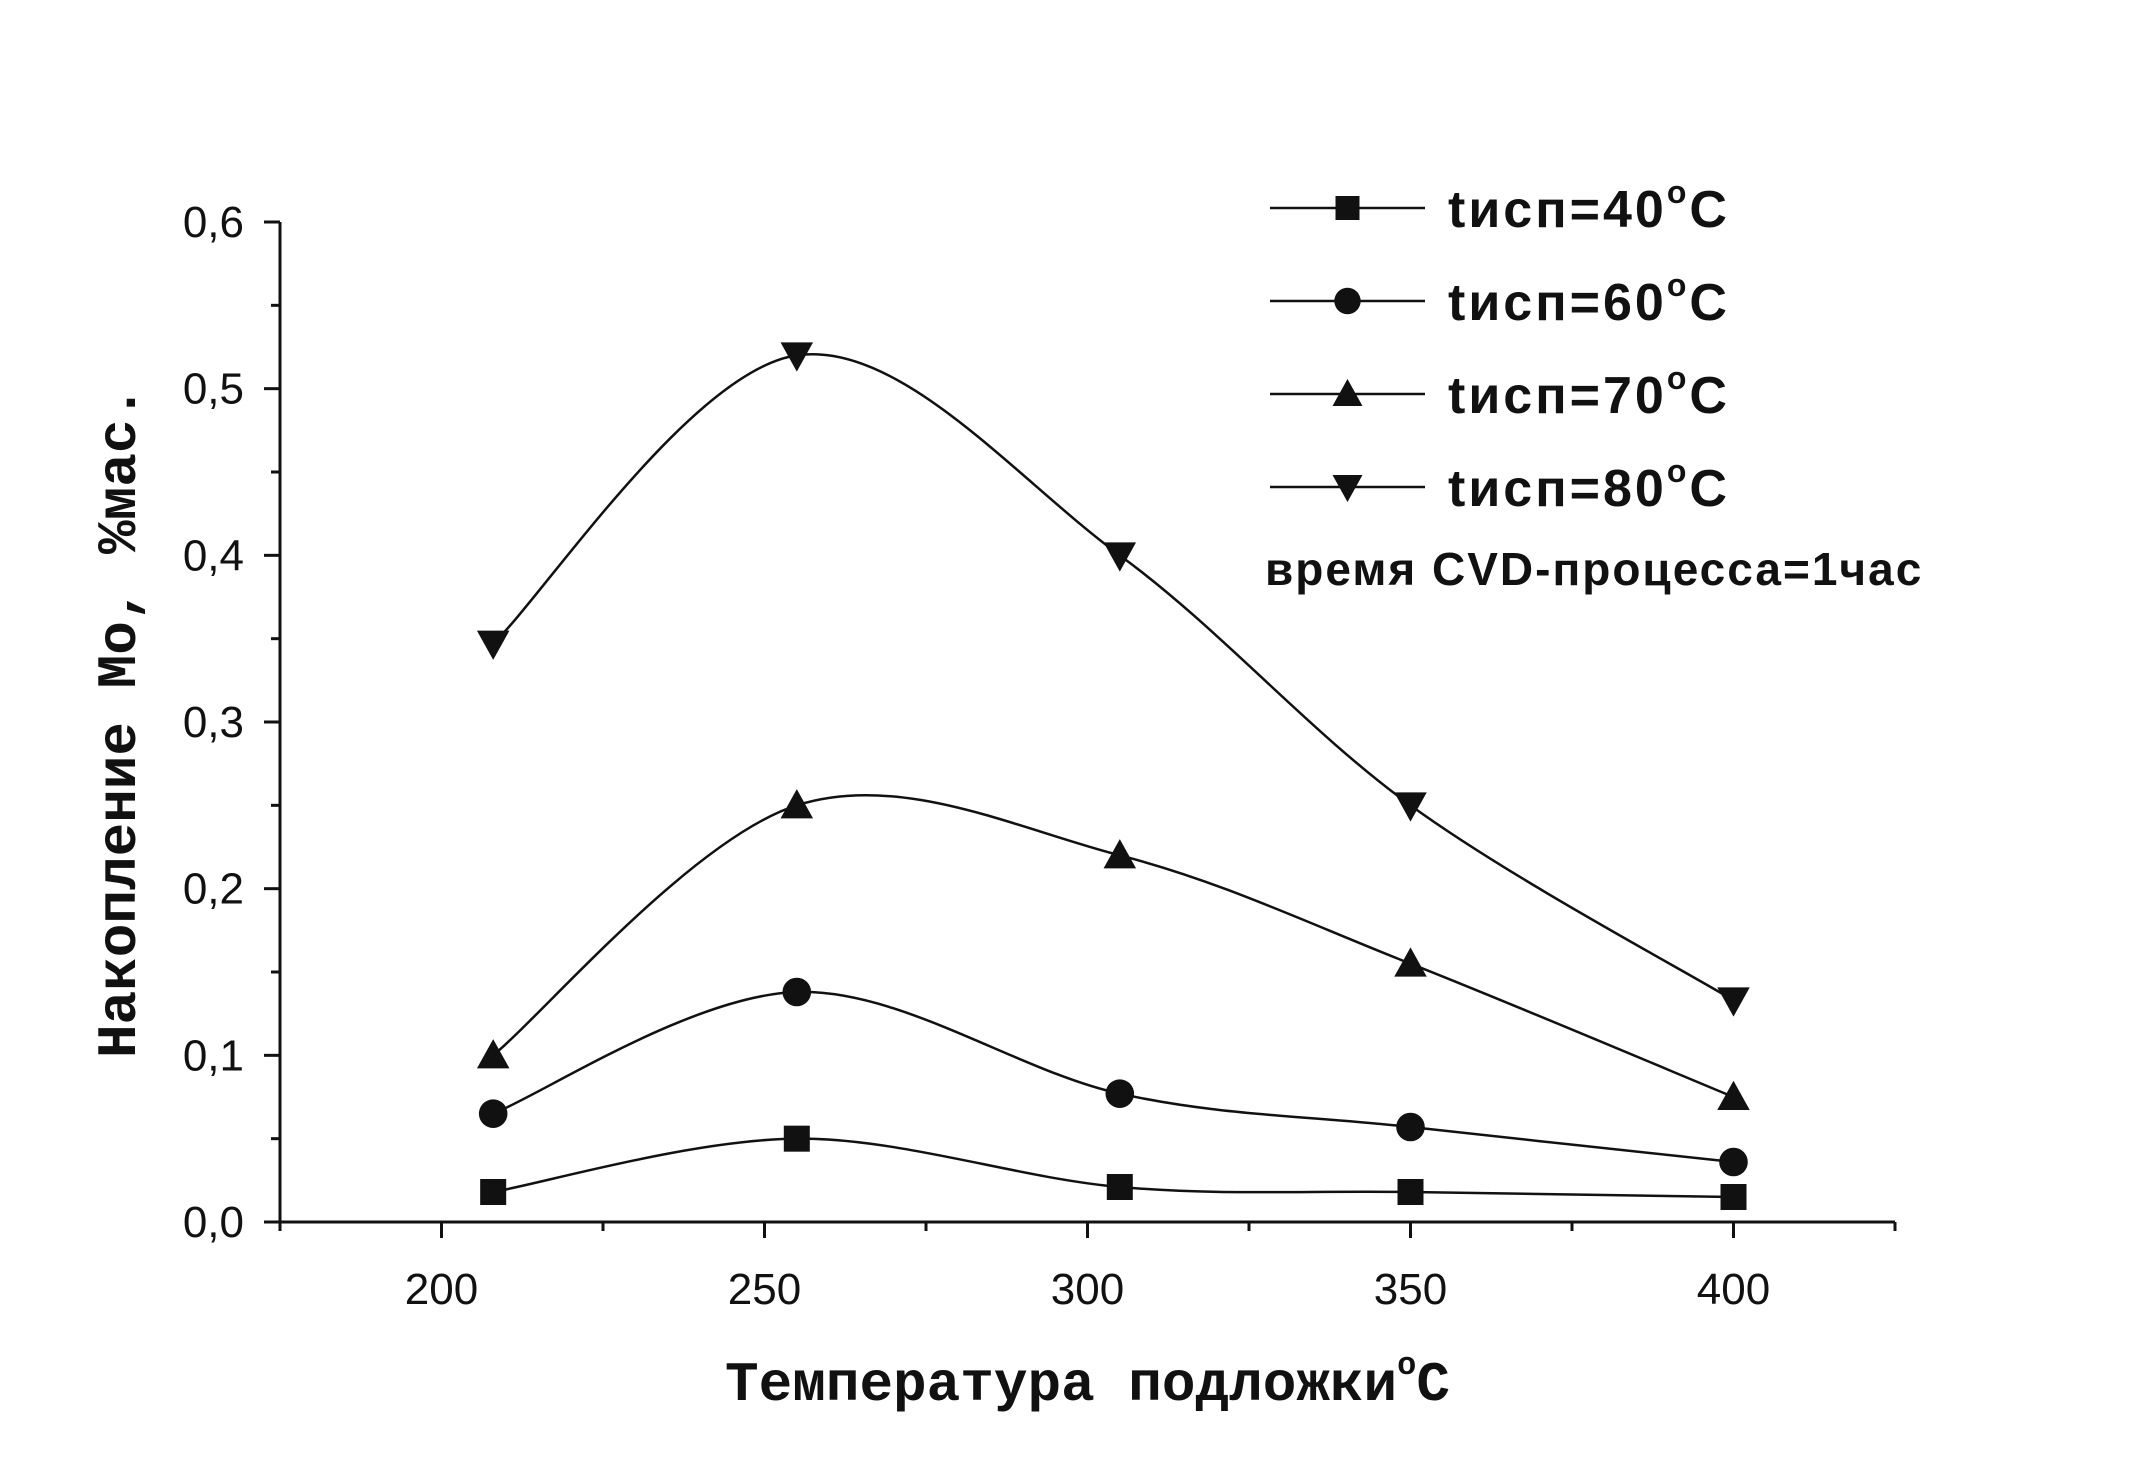 Image resolution: width=2137 pixels, height=1484 pixels. I want to click on legend-label-name: tисп=70, so click(1557, 396).